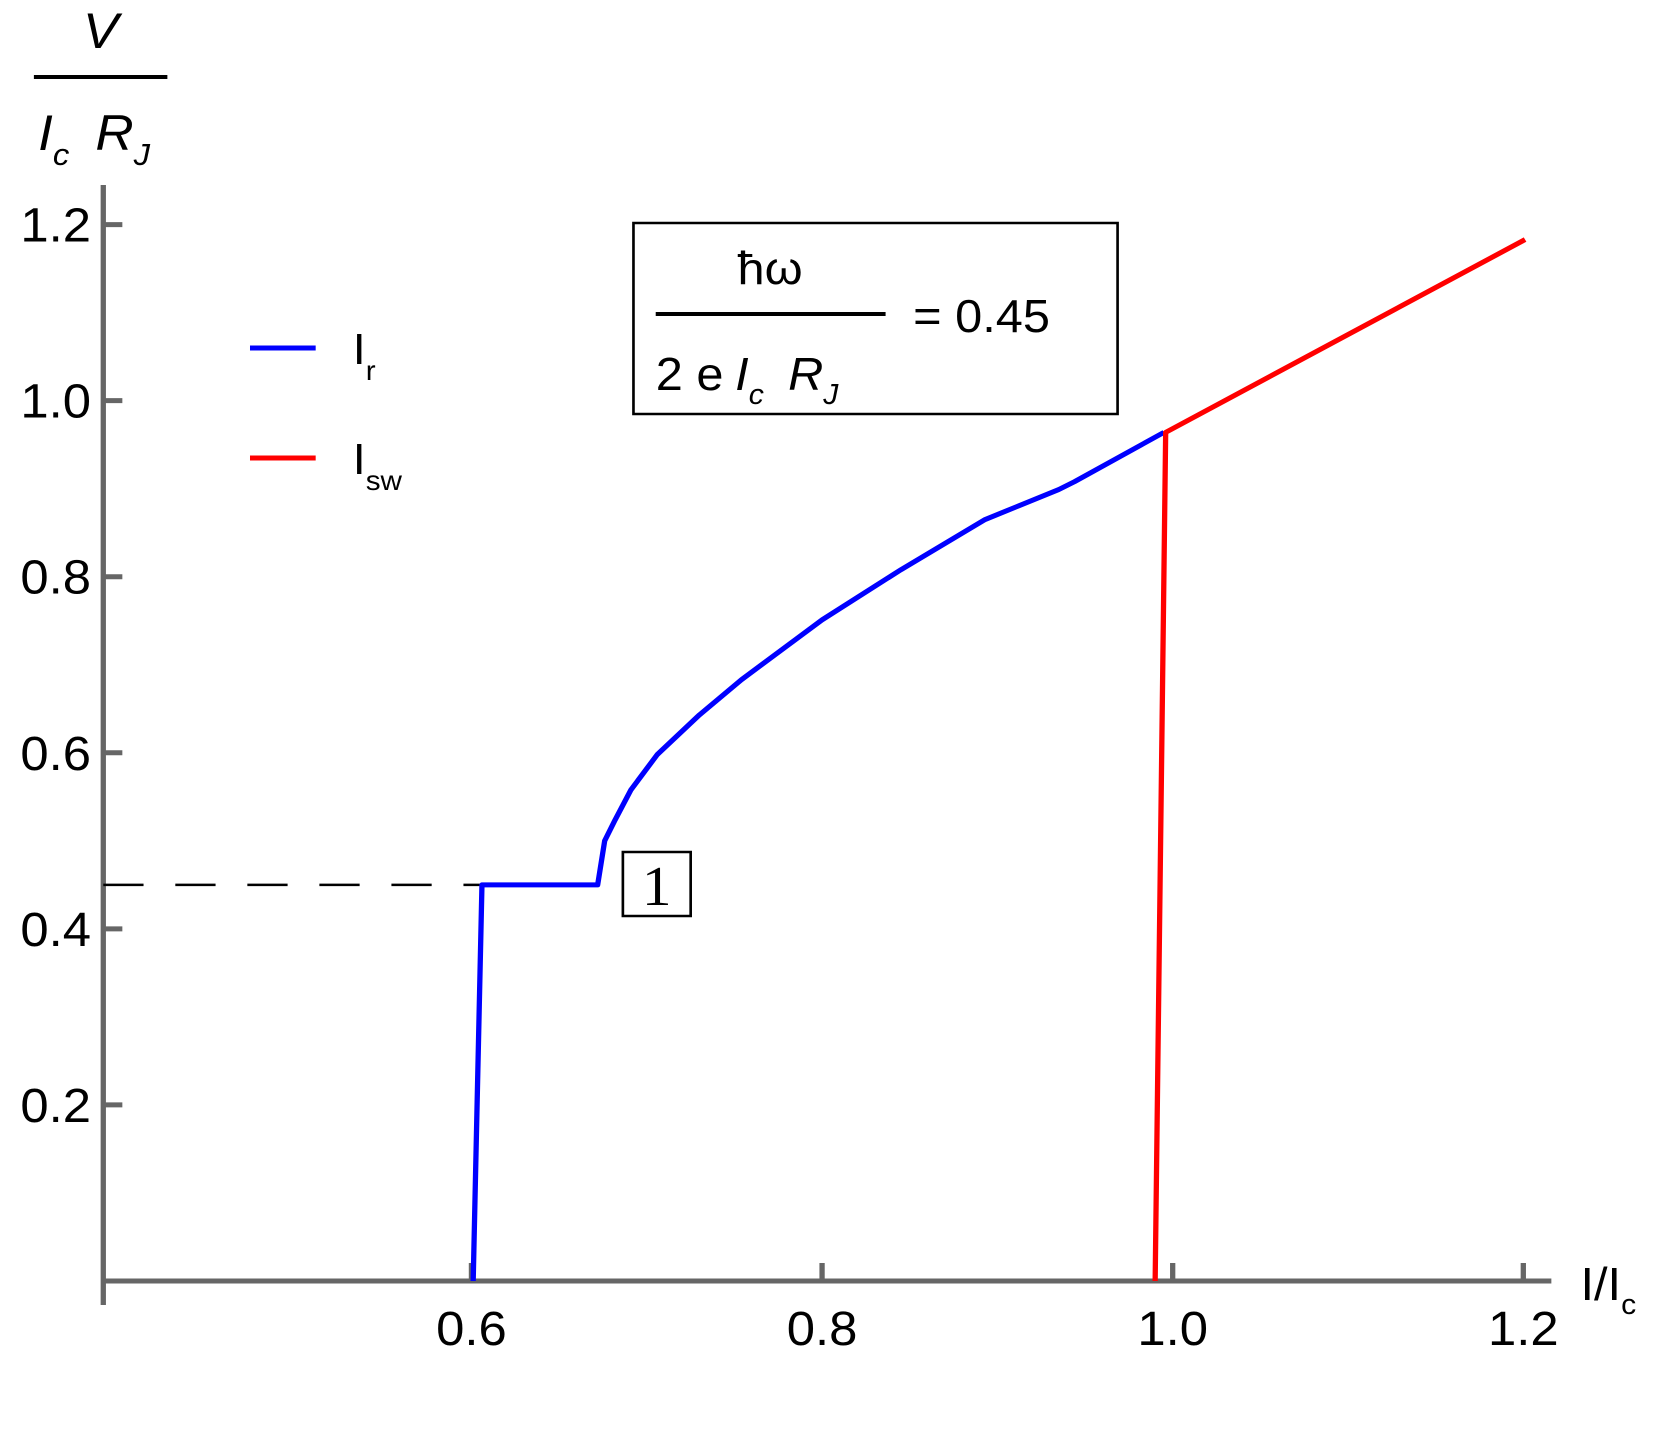 The height and width of the screenshot is (1442, 1661). Describe the element at coordinates (55, 1105) in the screenshot. I see `y-tick-label: 0.2` at that location.